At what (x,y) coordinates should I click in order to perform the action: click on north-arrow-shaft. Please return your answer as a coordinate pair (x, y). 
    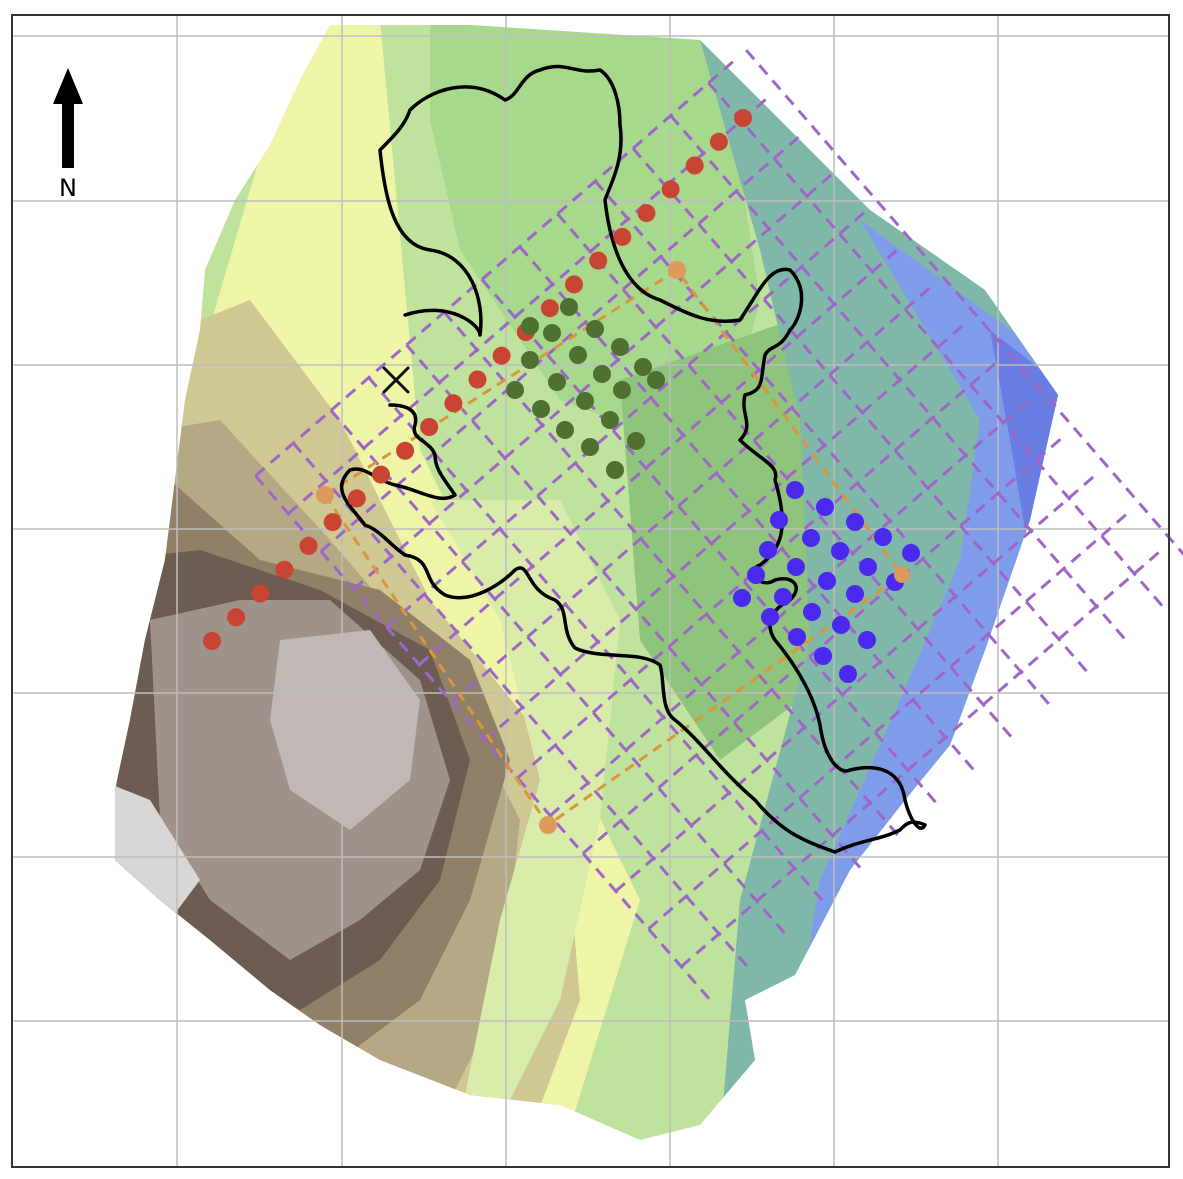
    Looking at the image, I should click on (68, 134).